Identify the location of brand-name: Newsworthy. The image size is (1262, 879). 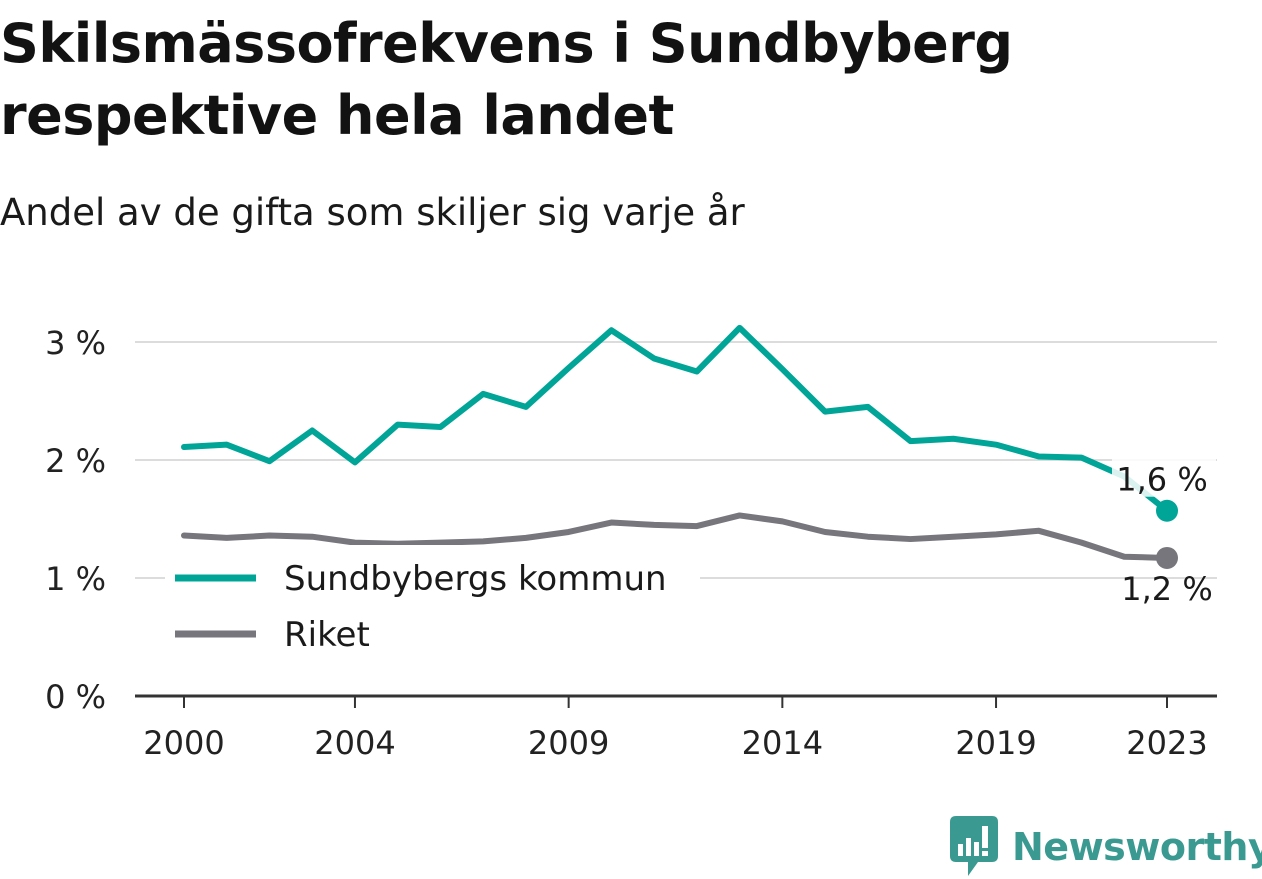
(1137, 847).